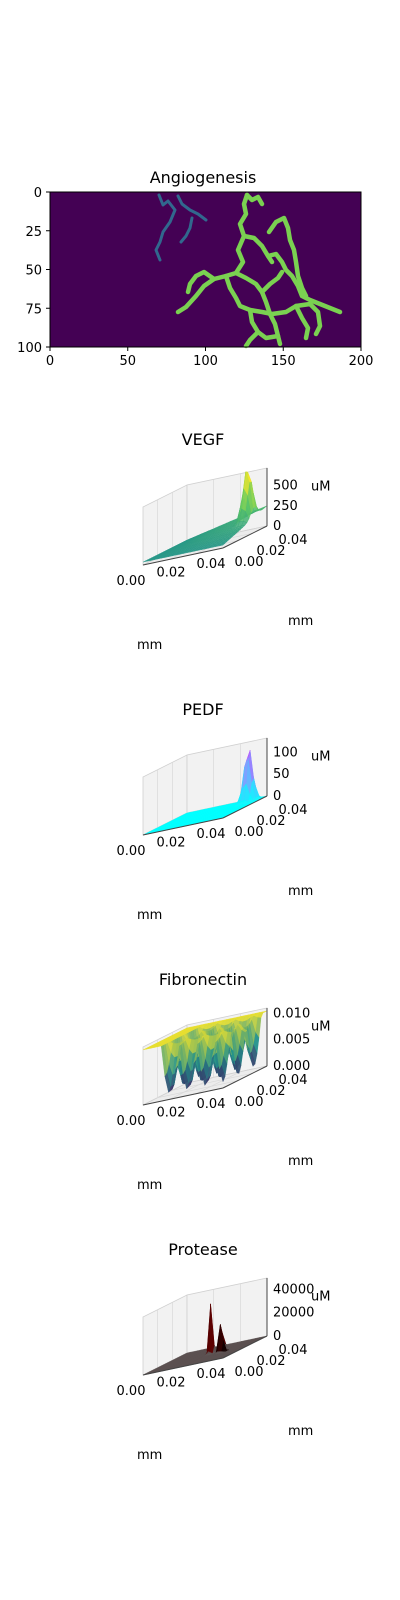  Describe the element at coordinates (285, 752) in the screenshot. I see `z-tick-label: 100` at that location.